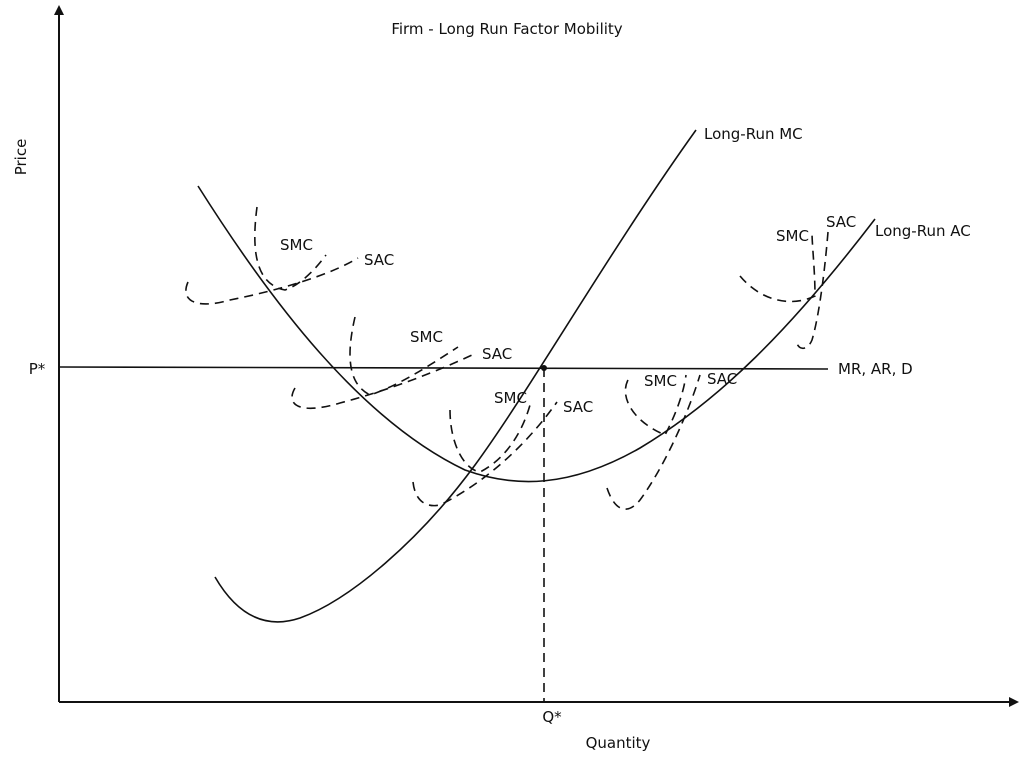  Describe the element at coordinates (497, 354) in the screenshot. I see `sac-label-2: SAC` at that location.